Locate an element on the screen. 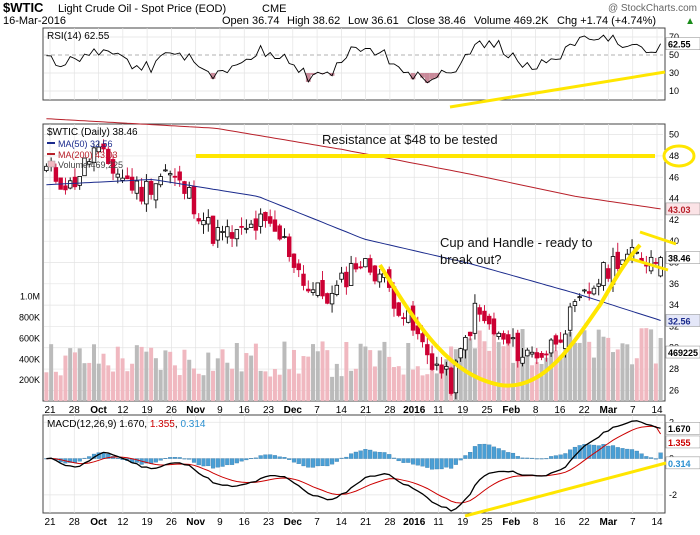 The image size is (700, 535). instrument-name: Light Crude Oil - Spot Price (EOD) is located at coordinates (142, 9).